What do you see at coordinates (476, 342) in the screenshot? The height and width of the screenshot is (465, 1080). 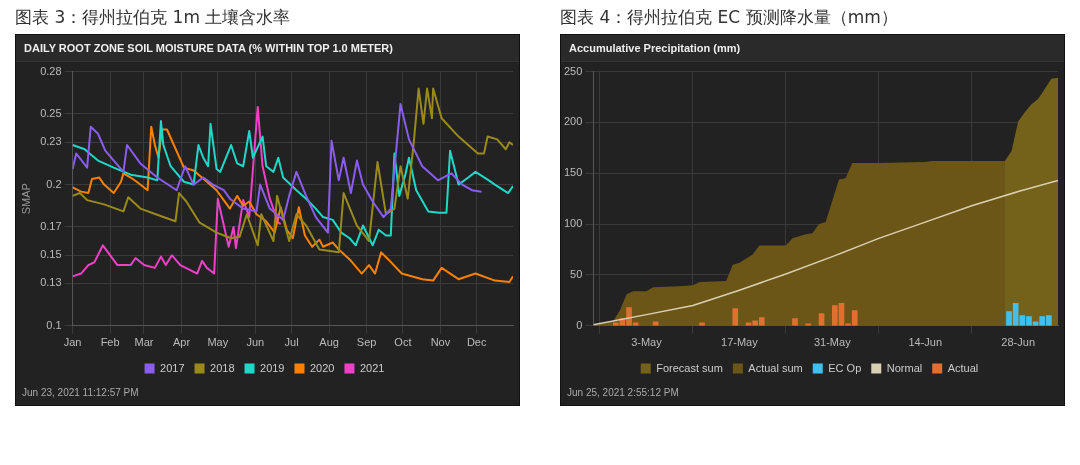 I see `x-tick-label: Dec` at bounding box center [476, 342].